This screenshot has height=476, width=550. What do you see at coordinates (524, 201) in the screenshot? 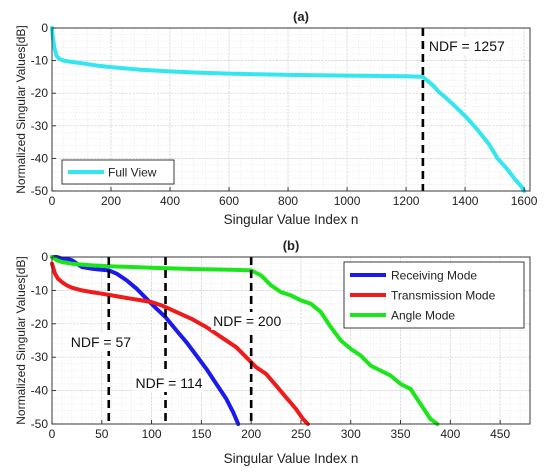
I see `x-tick-label: 1600` at bounding box center [524, 201].